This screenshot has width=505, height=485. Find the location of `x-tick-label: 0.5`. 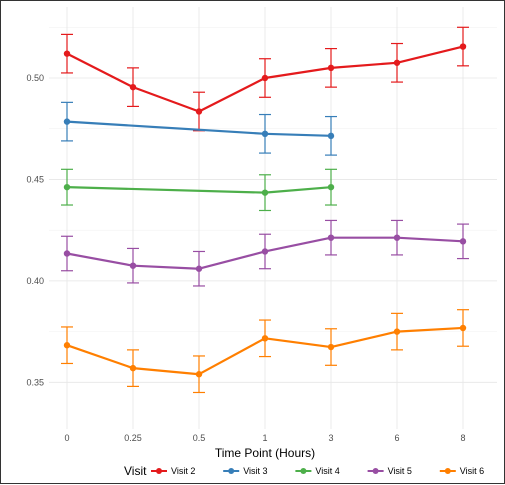

x-tick-label: 0.5 is located at coordinates (199, 438).